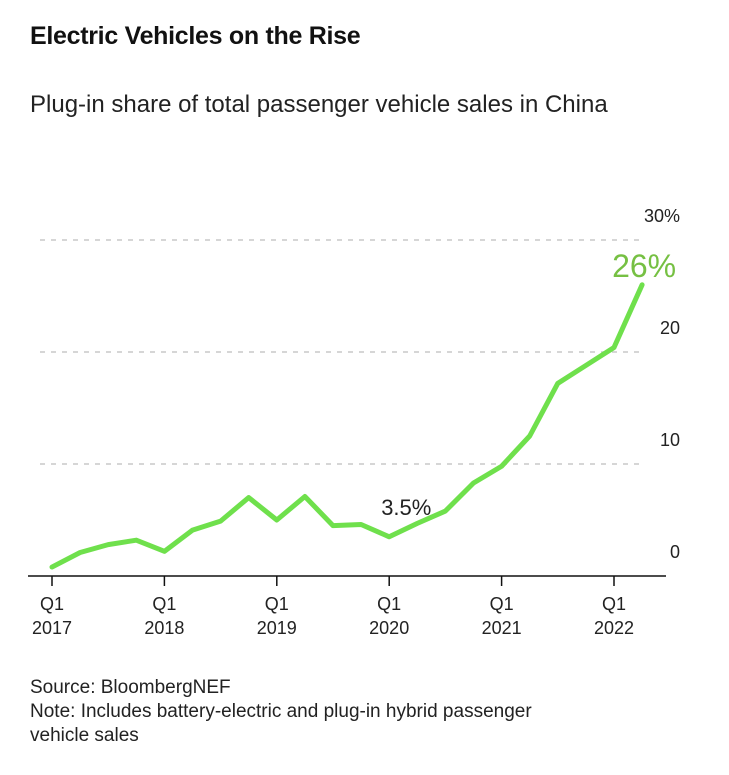 This screenshot has height=775, width=729. Describe the element at coordinates (662, 216) in the screenshot. I see `y-tick-label: 30%` at that location.